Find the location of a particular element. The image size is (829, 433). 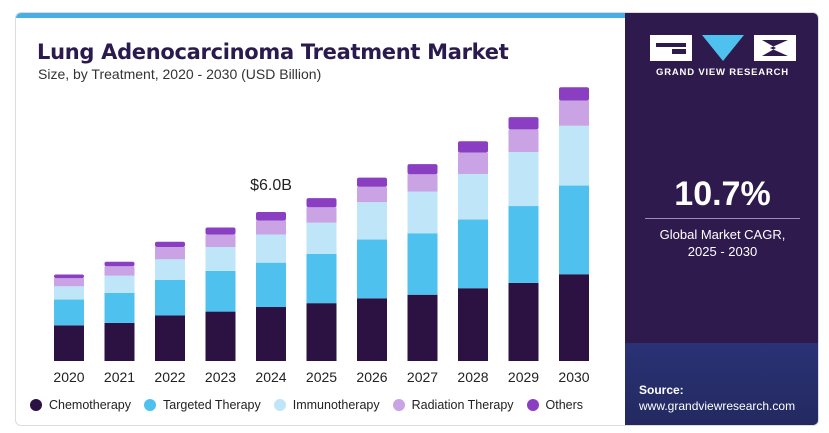

legend-label: Others is located at coordinates (564, 405).